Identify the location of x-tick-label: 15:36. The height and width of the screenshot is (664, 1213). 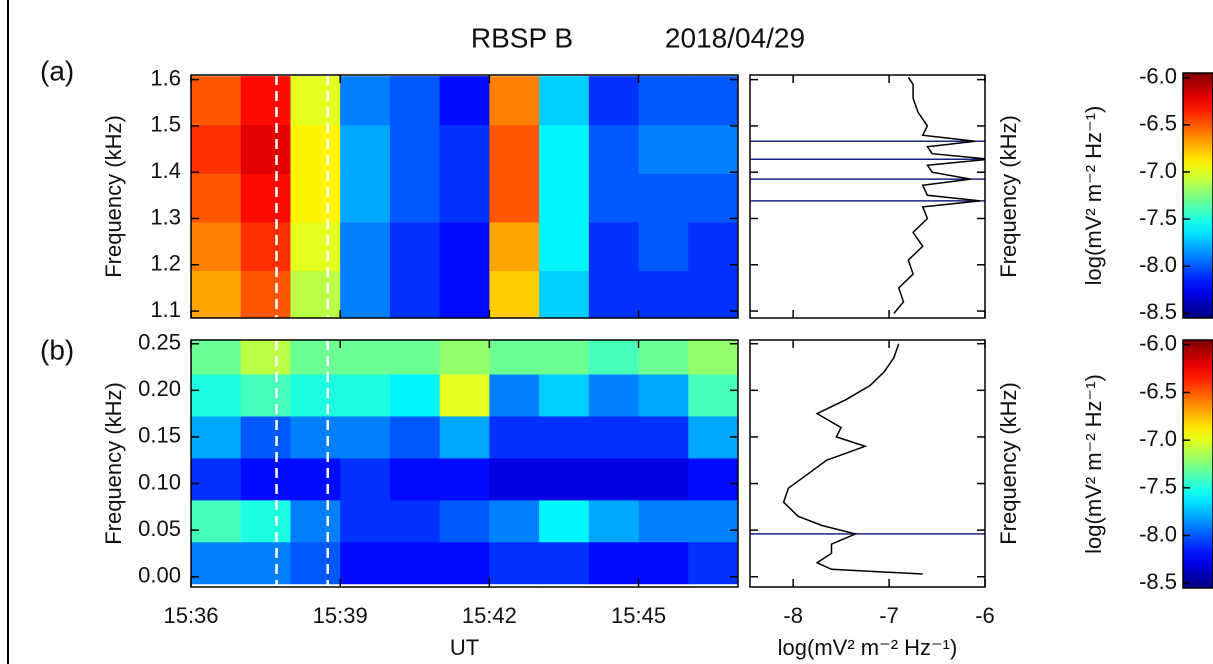
(190, 615).